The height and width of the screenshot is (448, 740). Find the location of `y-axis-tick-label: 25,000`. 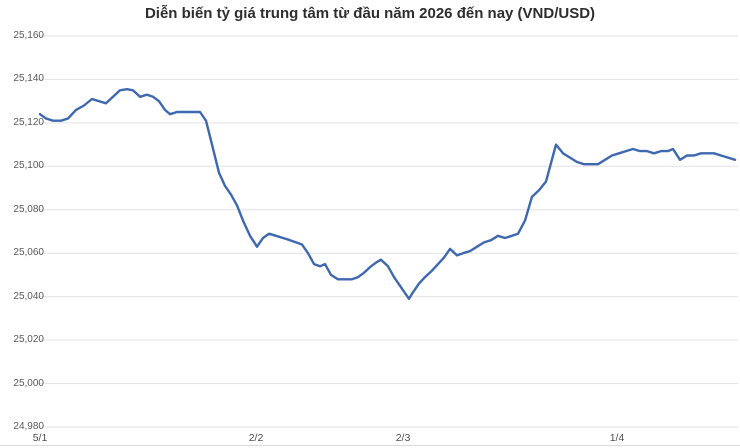

y-axis-tick-label: 25,000 is located at coordinates (28, 383).